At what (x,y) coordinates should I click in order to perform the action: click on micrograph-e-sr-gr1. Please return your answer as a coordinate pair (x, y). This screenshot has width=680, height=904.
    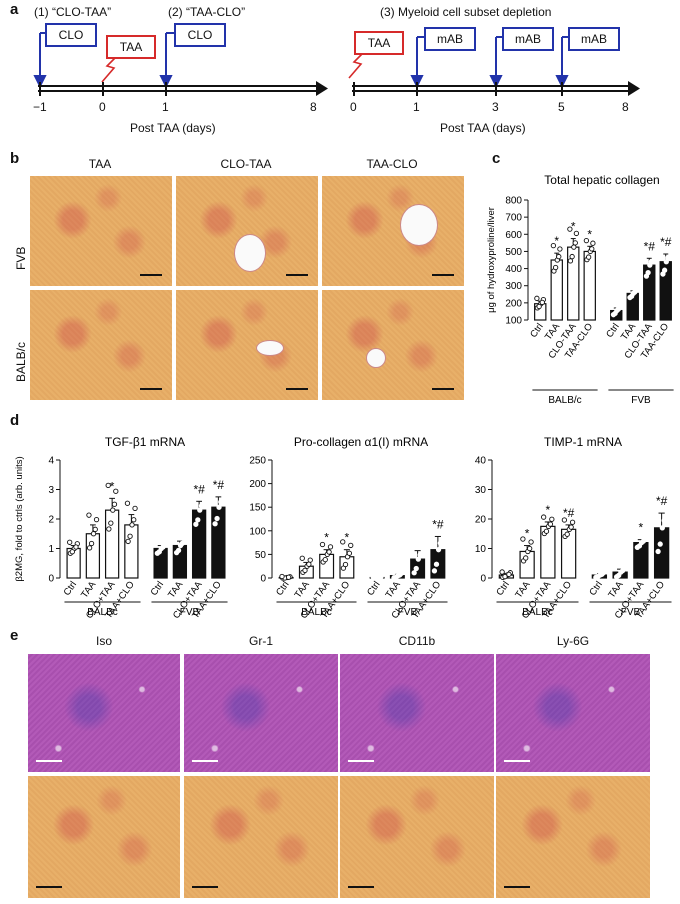
    Looking at the image, I should click on (261, 837).